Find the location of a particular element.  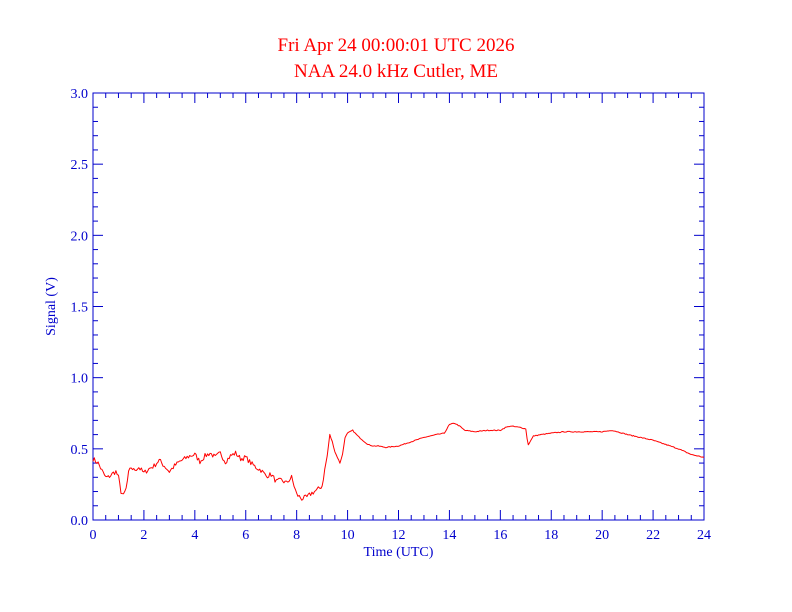

y-tick-label: 2.5 is located at coordinates (80, 165).